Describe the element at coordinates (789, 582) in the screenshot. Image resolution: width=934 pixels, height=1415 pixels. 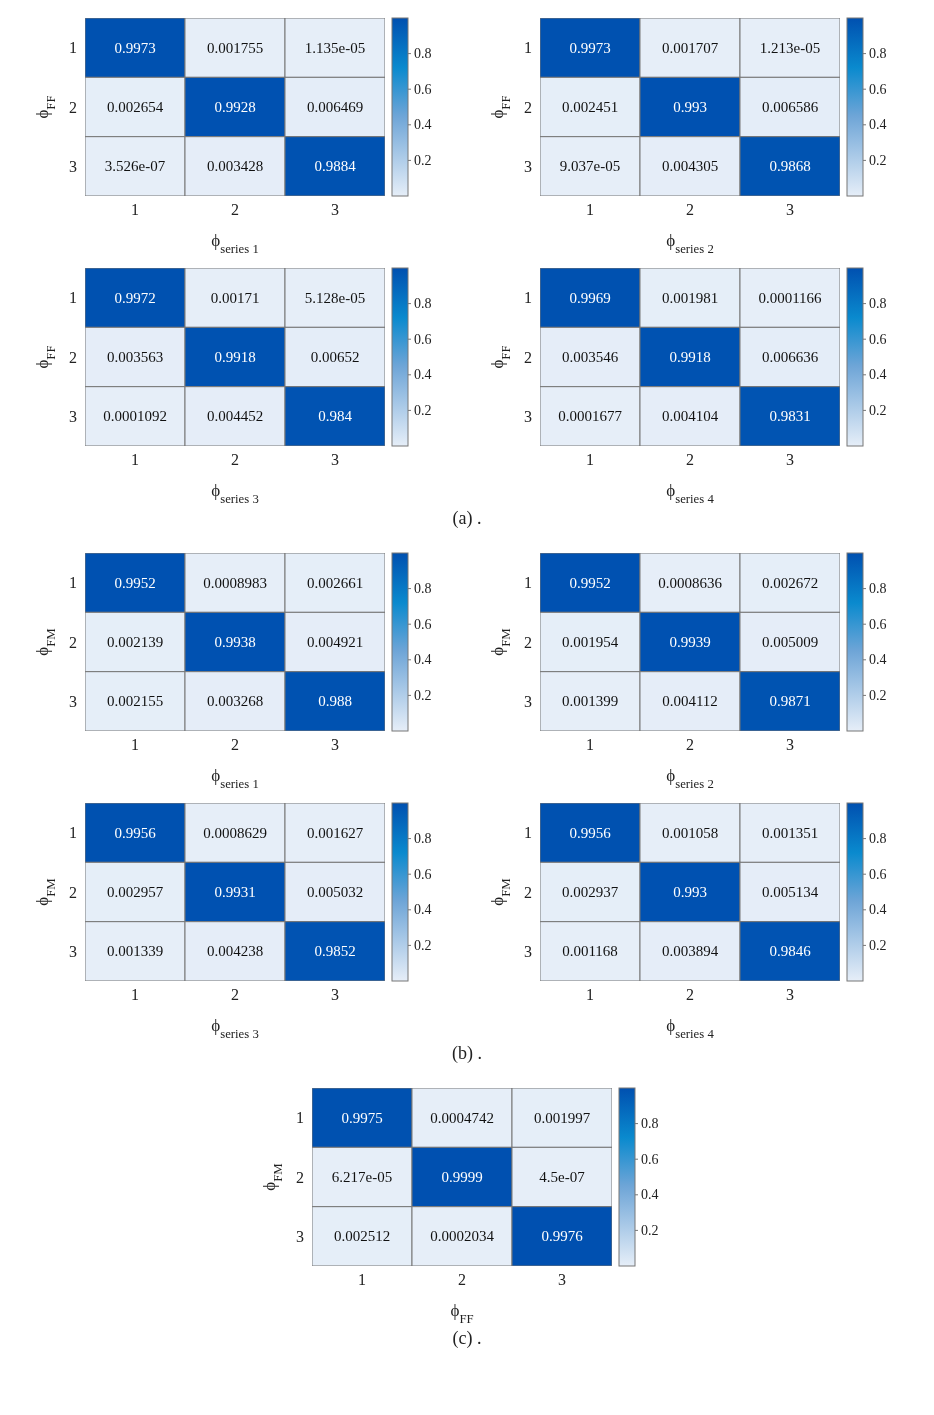
I see `data-label: 0.002672` at that location.